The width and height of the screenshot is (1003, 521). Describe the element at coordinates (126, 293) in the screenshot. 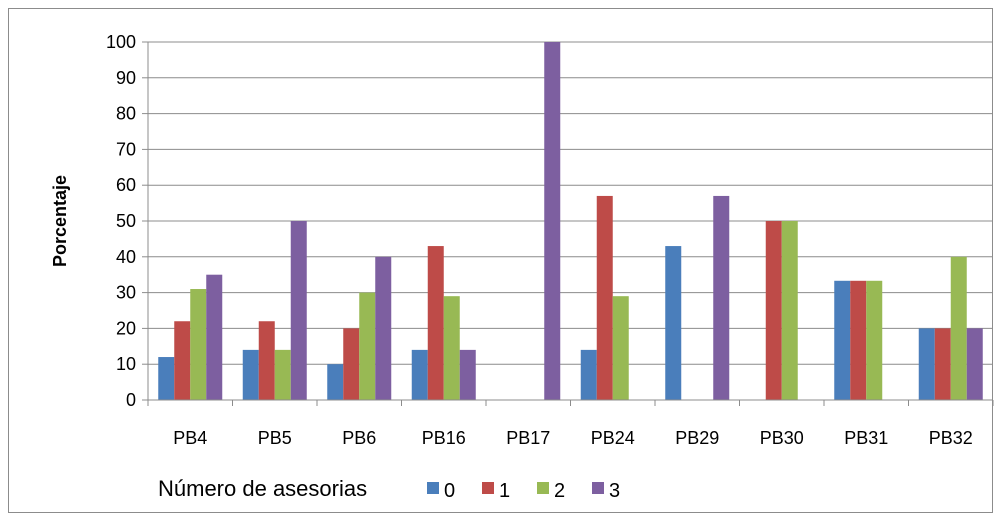

I see `y-tick-label: 30` at that location.